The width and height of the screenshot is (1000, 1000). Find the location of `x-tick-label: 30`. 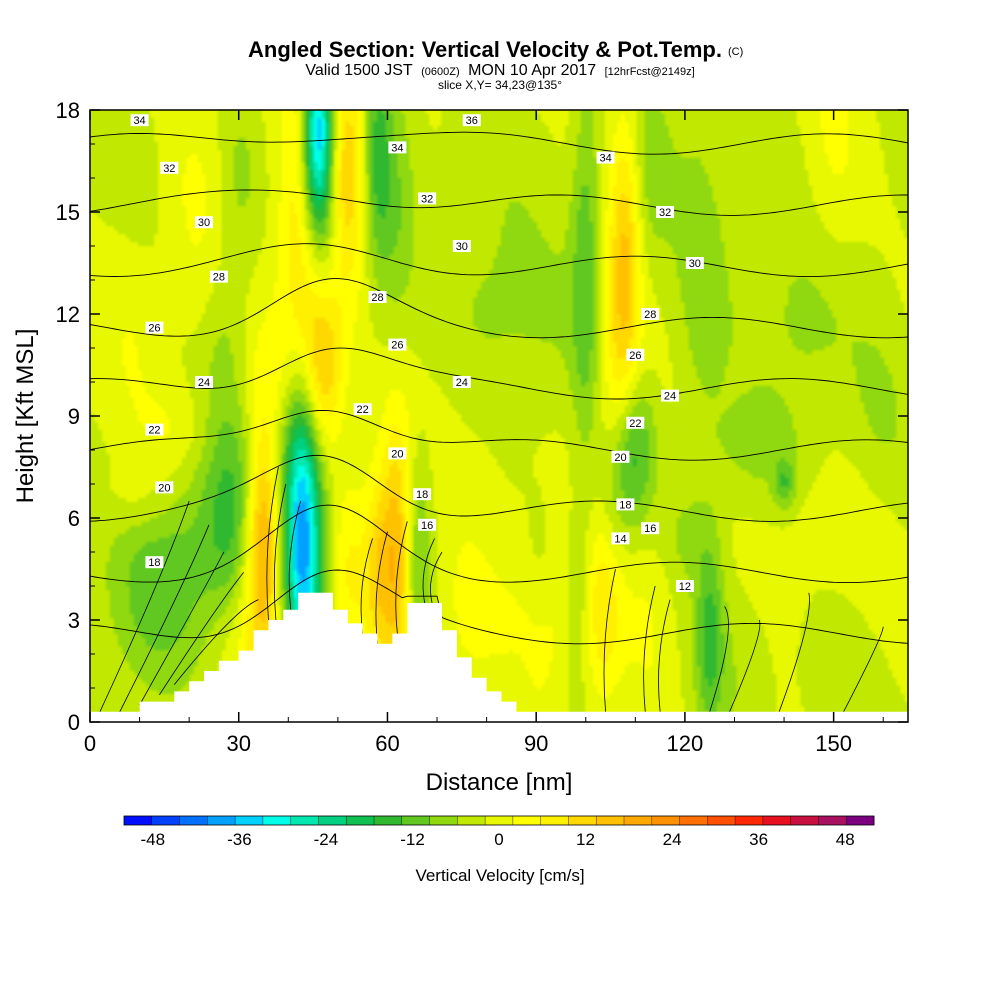

x-tick-label: 30 is located at coordinates (238, 743).